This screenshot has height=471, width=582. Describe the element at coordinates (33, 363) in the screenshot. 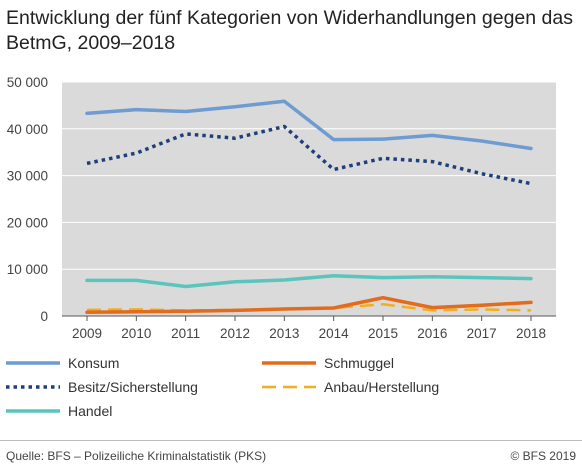

I see `legend-swatch-konsum` at that location.